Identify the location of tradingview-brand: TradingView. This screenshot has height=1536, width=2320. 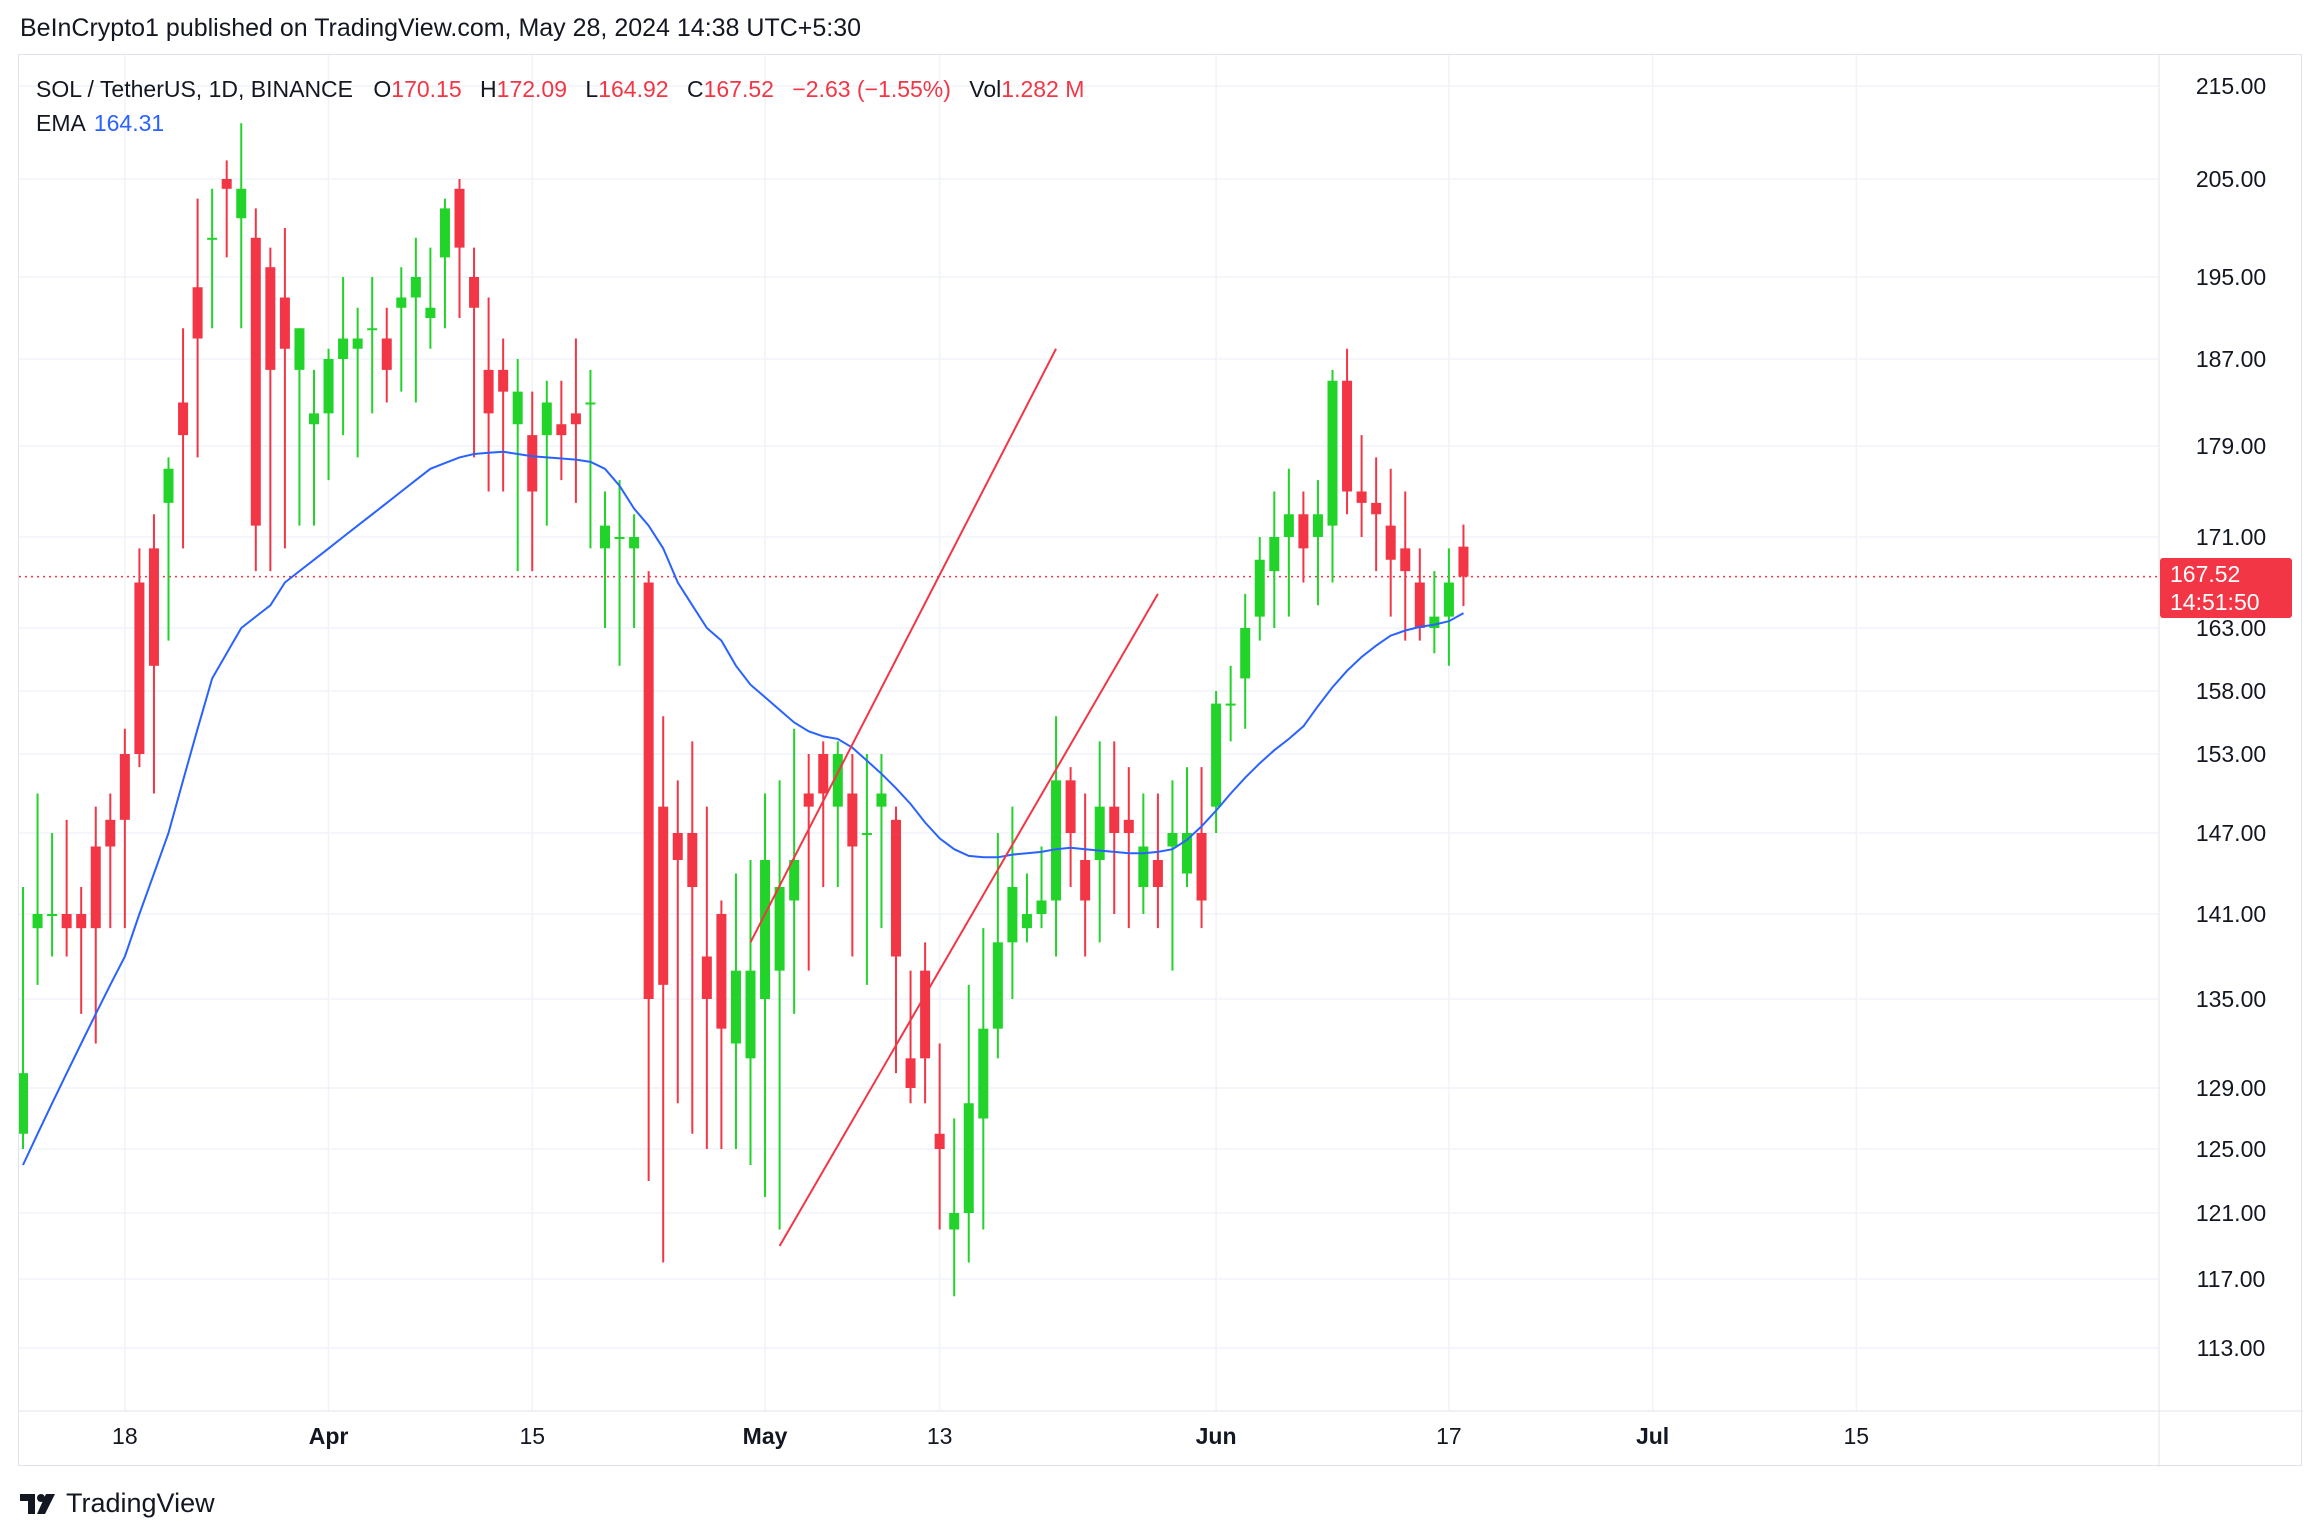
(140, 1503).